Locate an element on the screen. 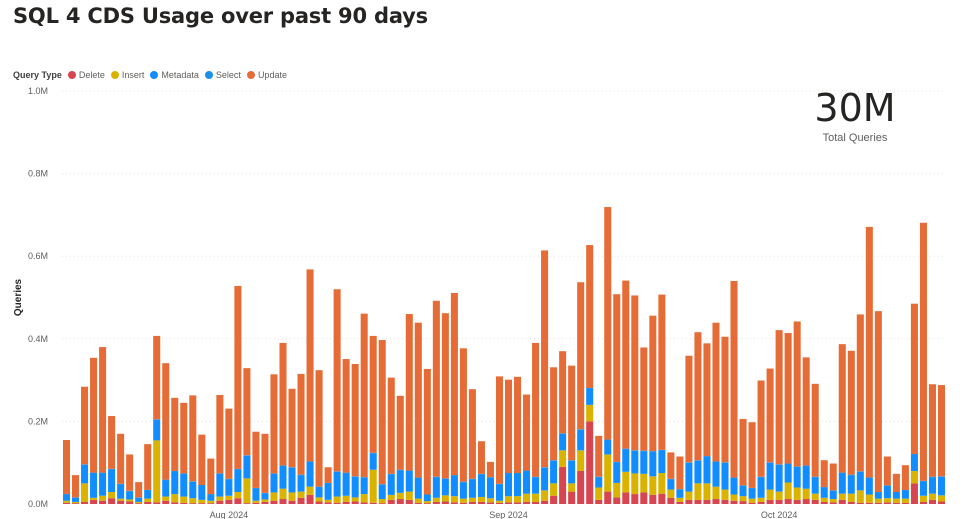 The image size is (967, 519). legend-label-insert: Insert is located at coordinates (133, 75).